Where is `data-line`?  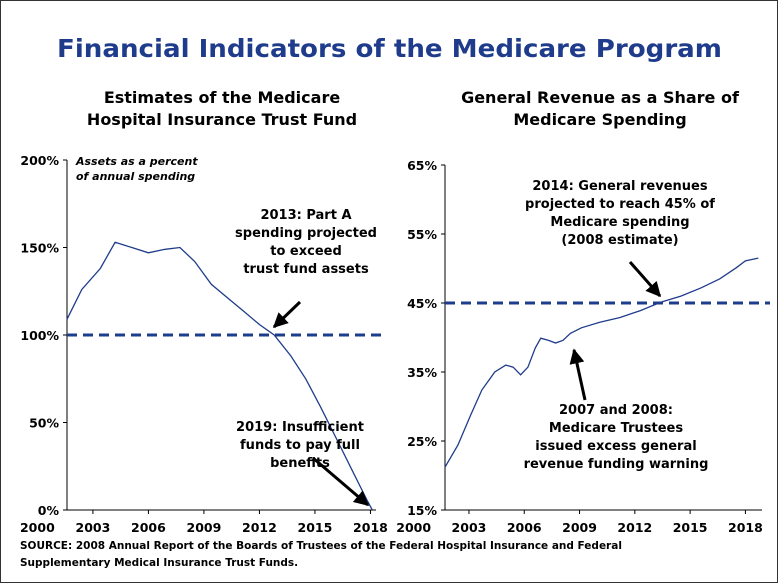
data-line is located at coordinates (601, 362).